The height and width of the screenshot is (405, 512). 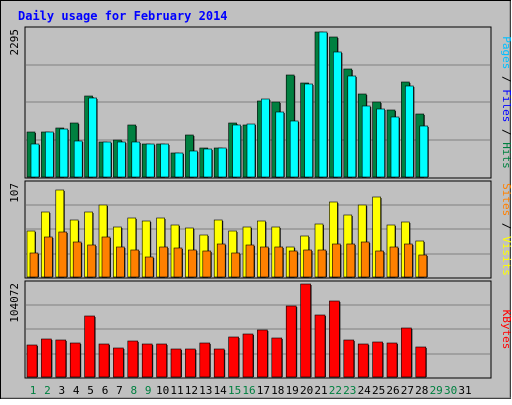 I want to click on x-label-day-26: 26, so click(x=392, y=390).